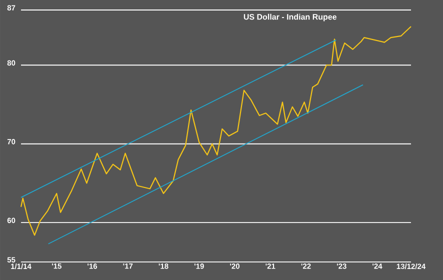  Describe the element at coordinates (290, 18) in the screenshot. I see `chart-title: US Dollar - Indian Rupee` at that location.